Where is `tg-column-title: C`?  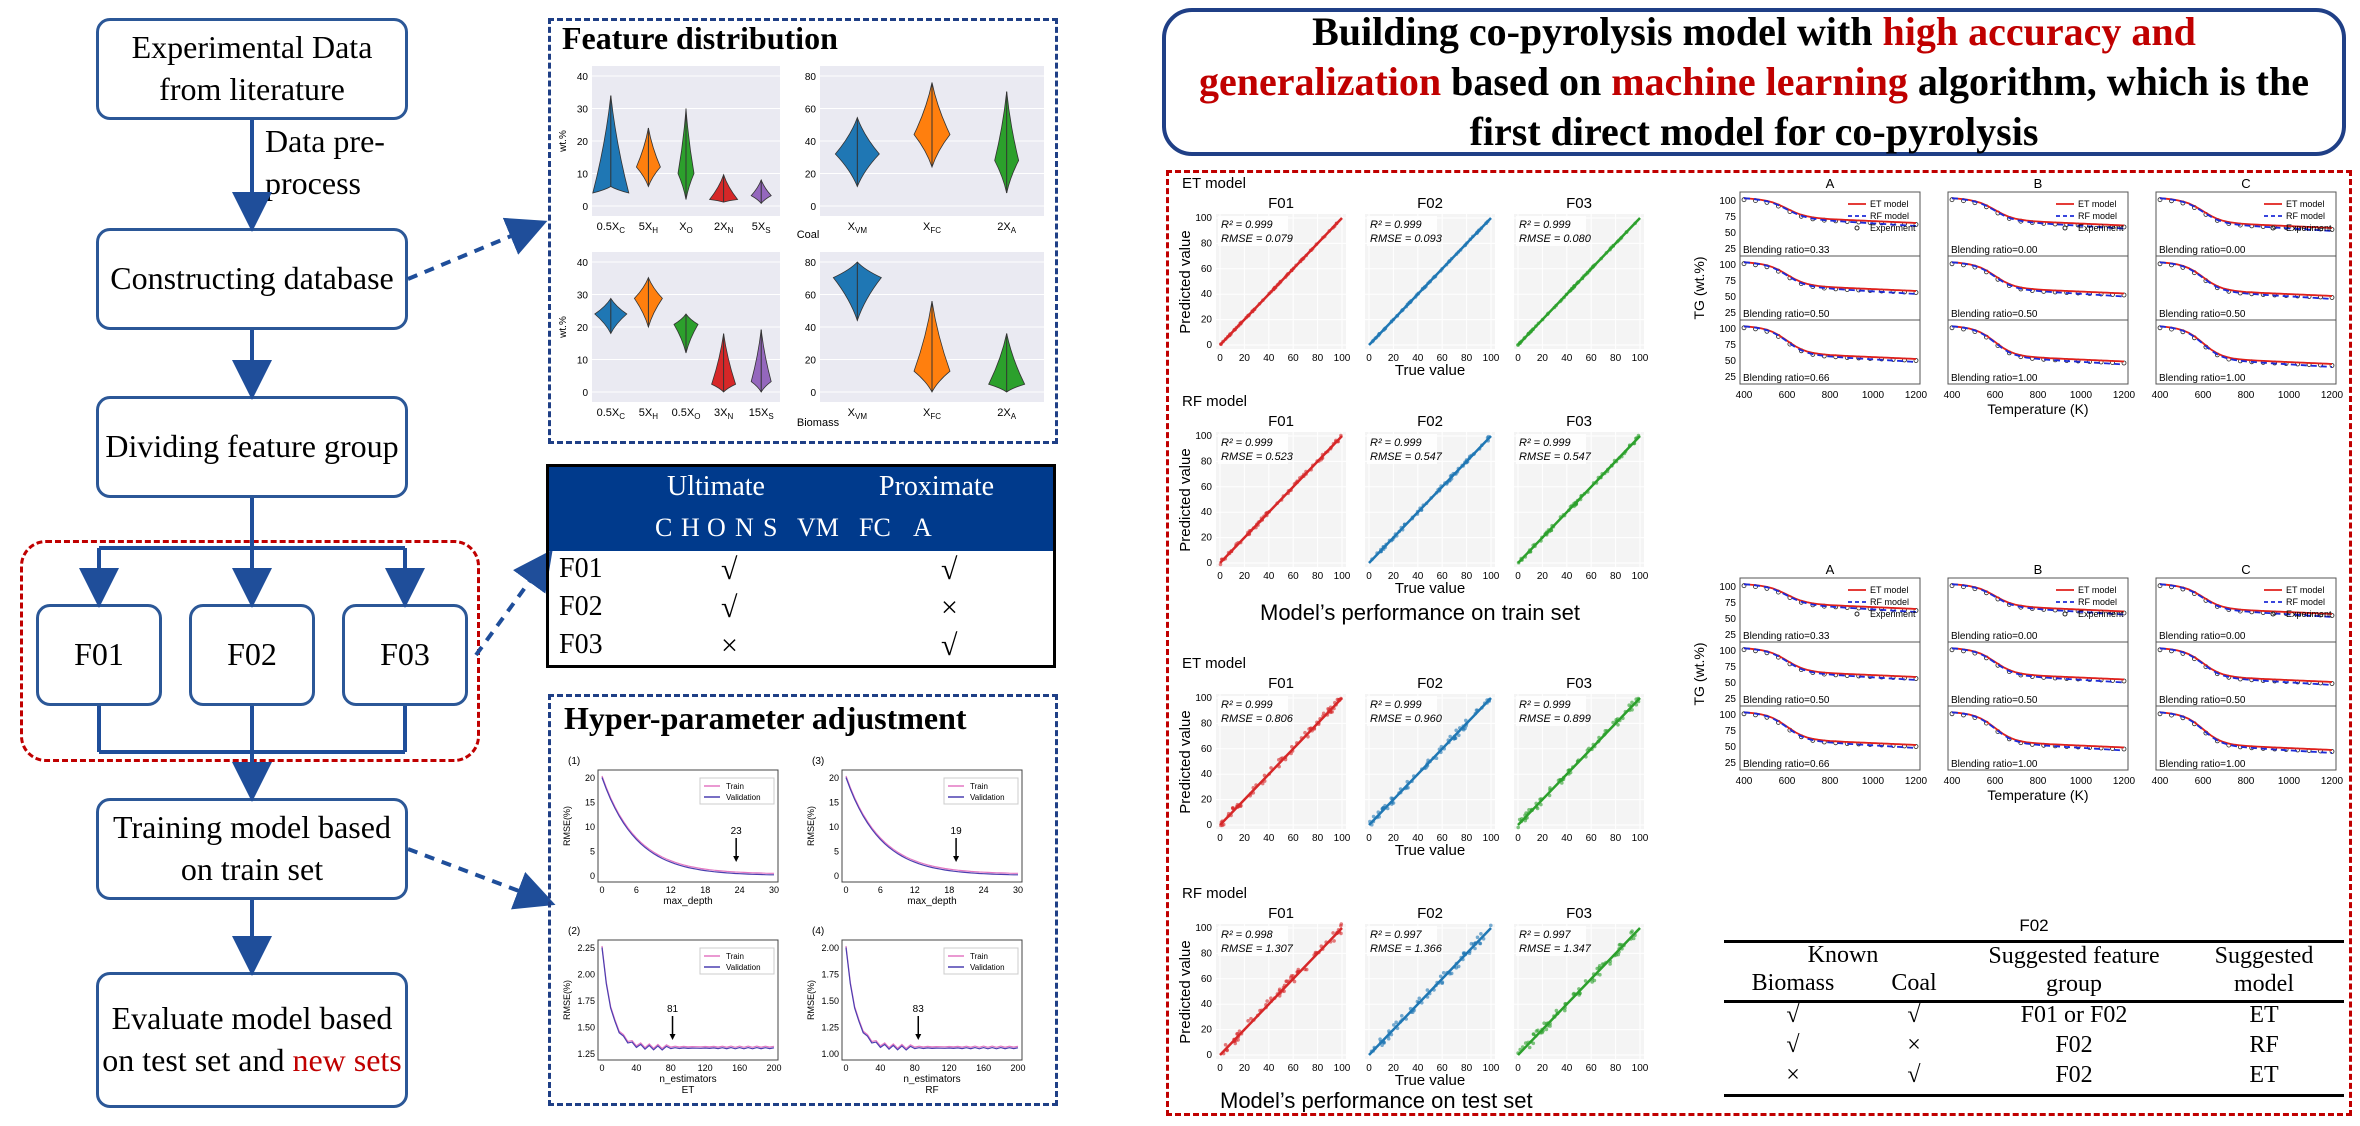 tg-column-title: C is located at coordinates (2245, 183).